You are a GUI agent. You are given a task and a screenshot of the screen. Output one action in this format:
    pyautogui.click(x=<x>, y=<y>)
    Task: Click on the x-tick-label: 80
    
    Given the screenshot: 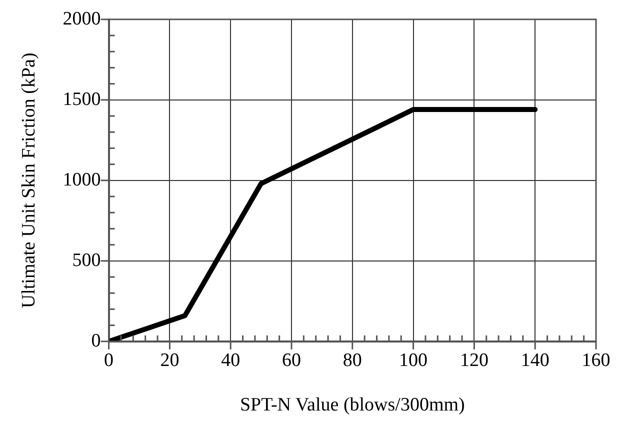 What is the action you would take?
    pyautogui.click(x=352, y=360)
    